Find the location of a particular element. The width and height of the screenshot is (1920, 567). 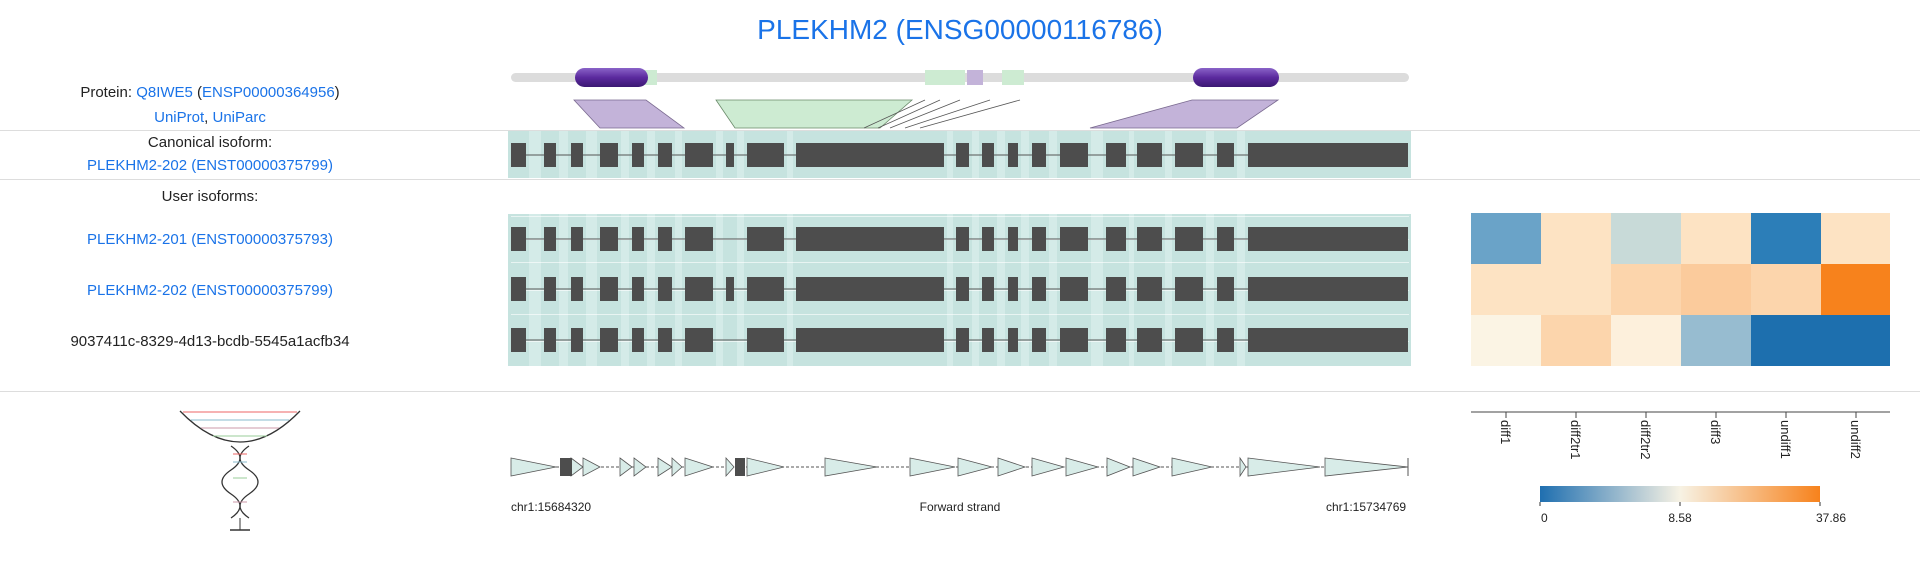

protein-domain is located at coordinates (1236, 77).